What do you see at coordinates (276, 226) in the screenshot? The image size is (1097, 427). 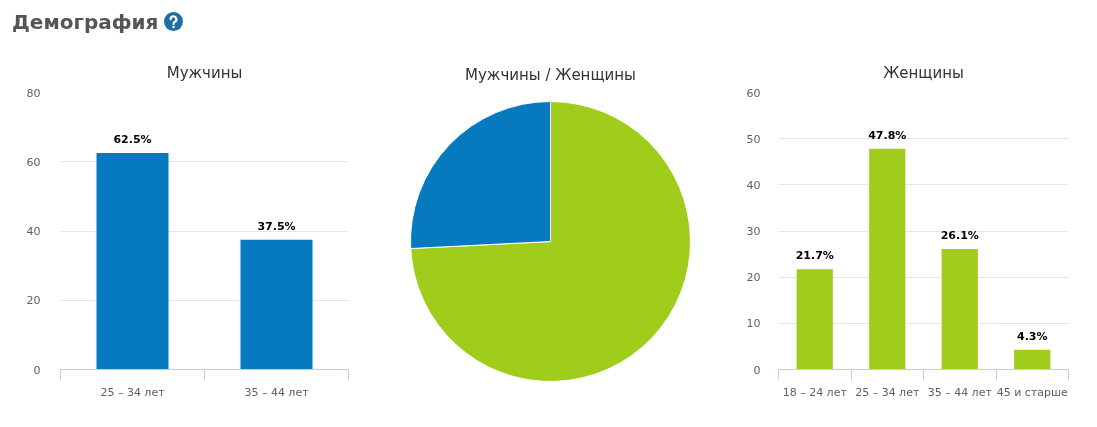 I see `data-label: 37.5%` at bounding box center [276, 226].